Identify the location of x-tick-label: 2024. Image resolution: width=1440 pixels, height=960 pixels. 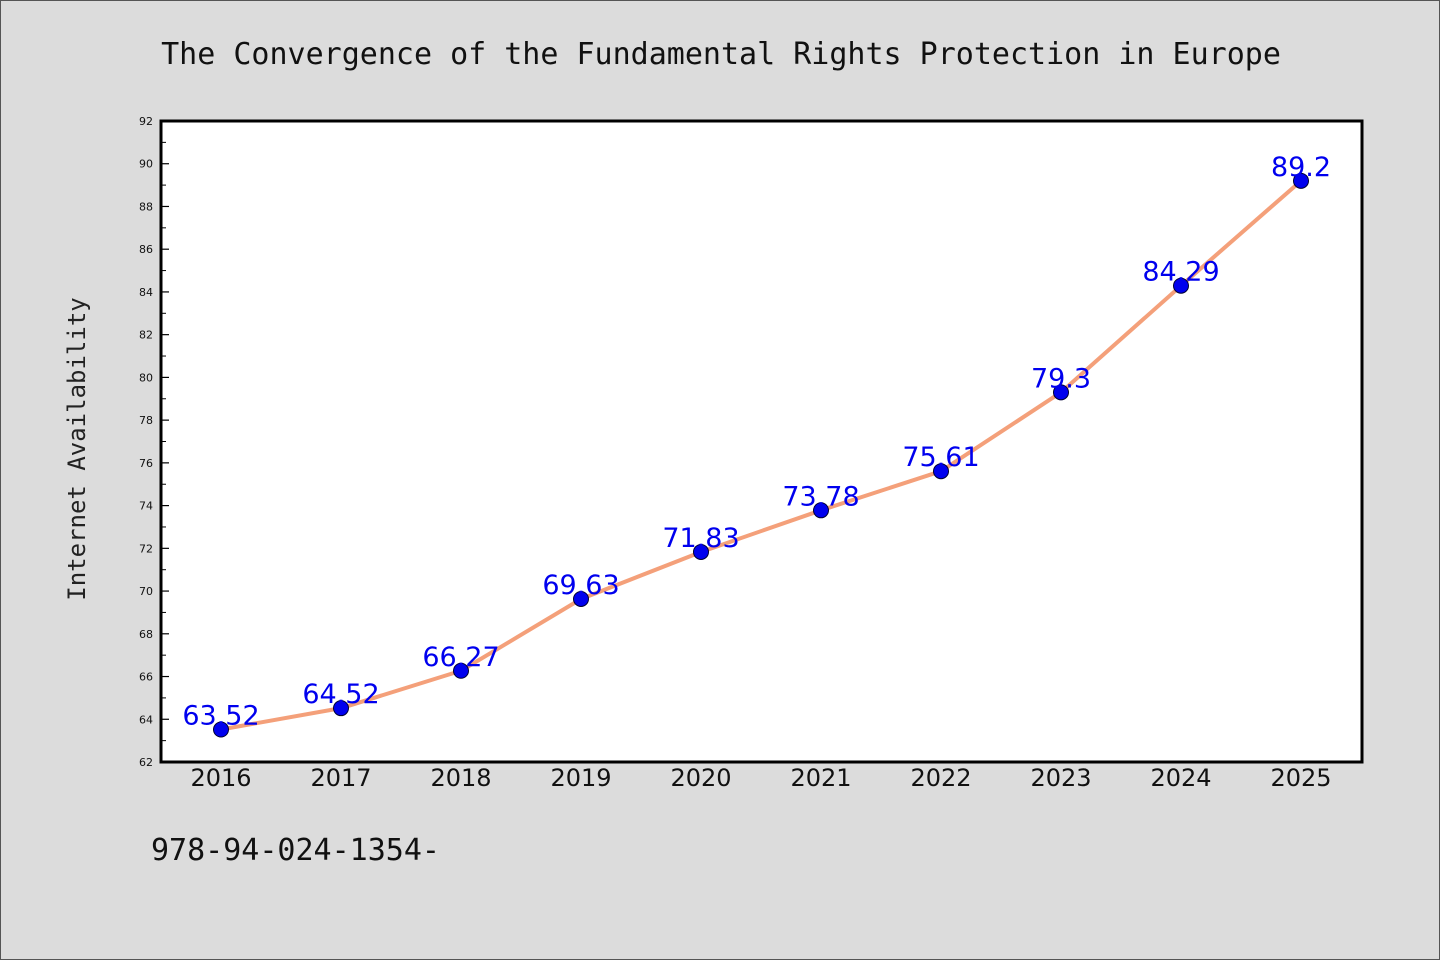
(1180, 778).